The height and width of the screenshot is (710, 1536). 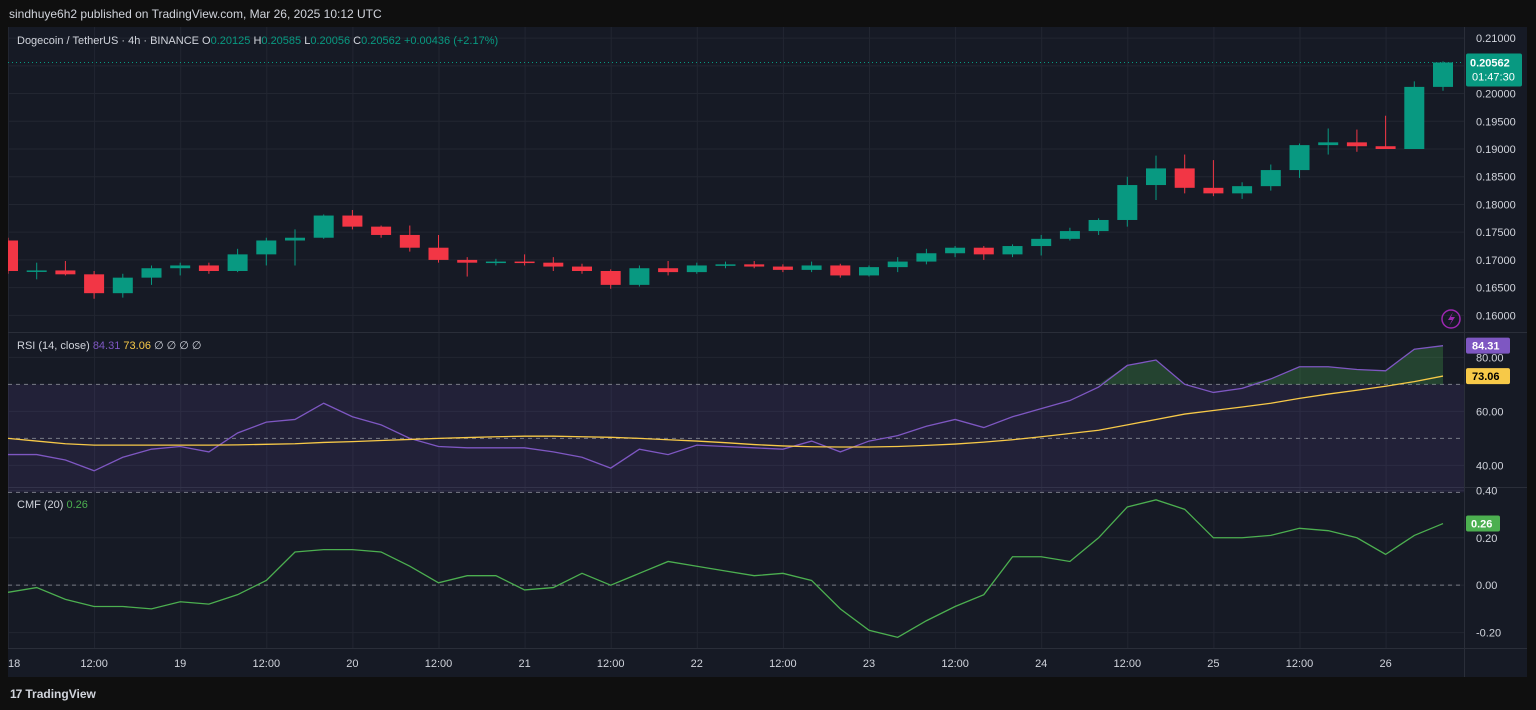 I want to click on footer-bar: 17 TradingView, so click(x=768, y=694).